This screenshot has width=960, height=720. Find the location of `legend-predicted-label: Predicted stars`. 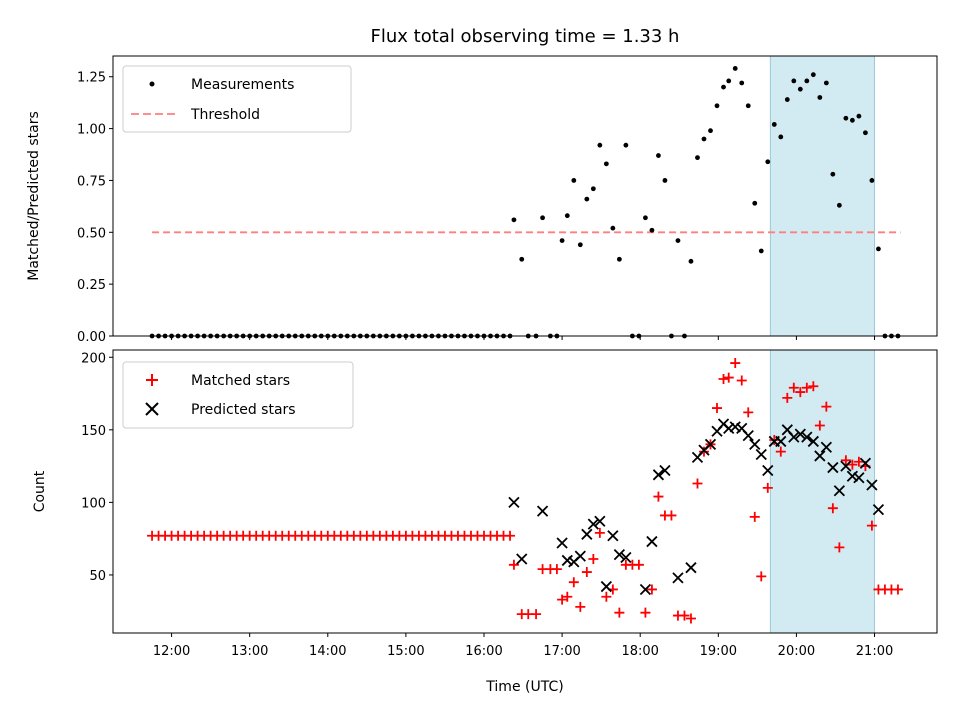

legend-predicted-label: Predicted stars is located at coordinates (243, 410).